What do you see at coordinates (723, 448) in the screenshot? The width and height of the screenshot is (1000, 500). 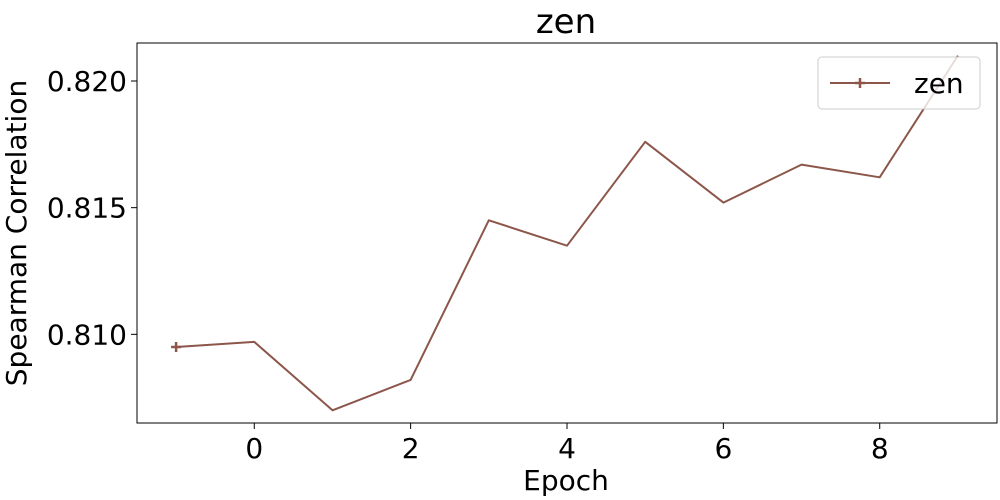 I see `x-tick-label: 6` at bounding box center [723, 448].